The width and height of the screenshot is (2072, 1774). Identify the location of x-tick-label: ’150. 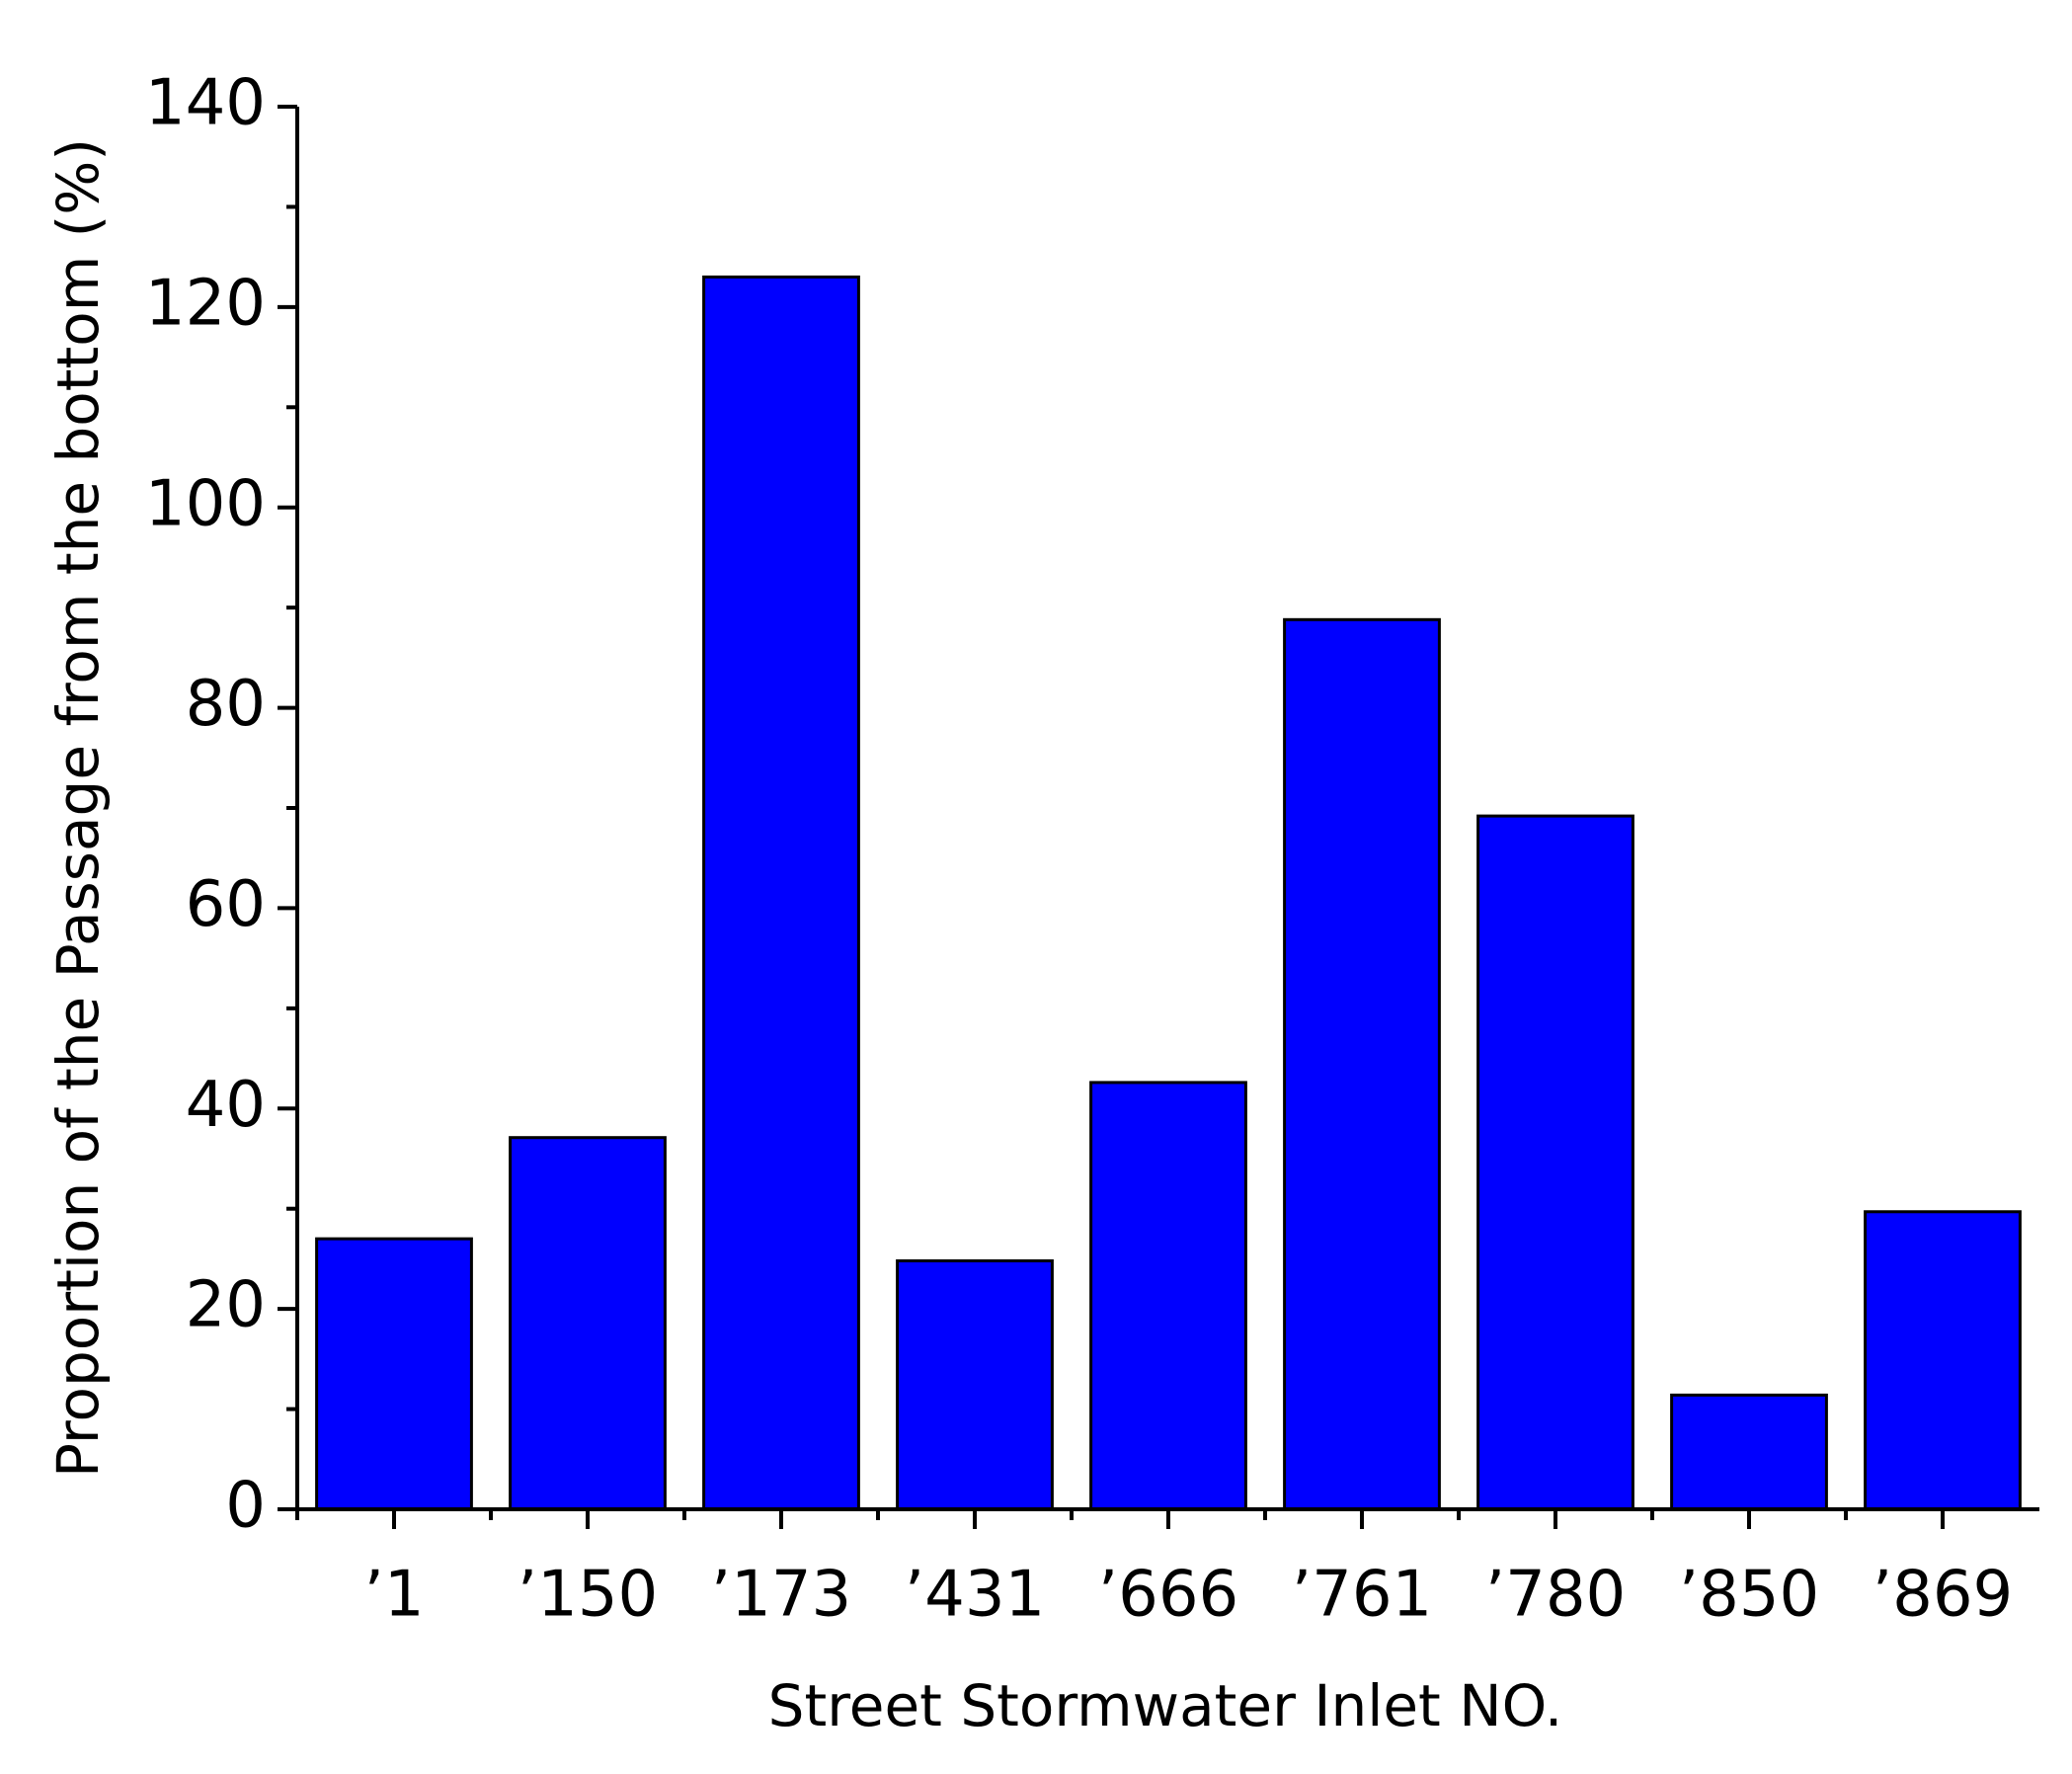
(588, 1595).